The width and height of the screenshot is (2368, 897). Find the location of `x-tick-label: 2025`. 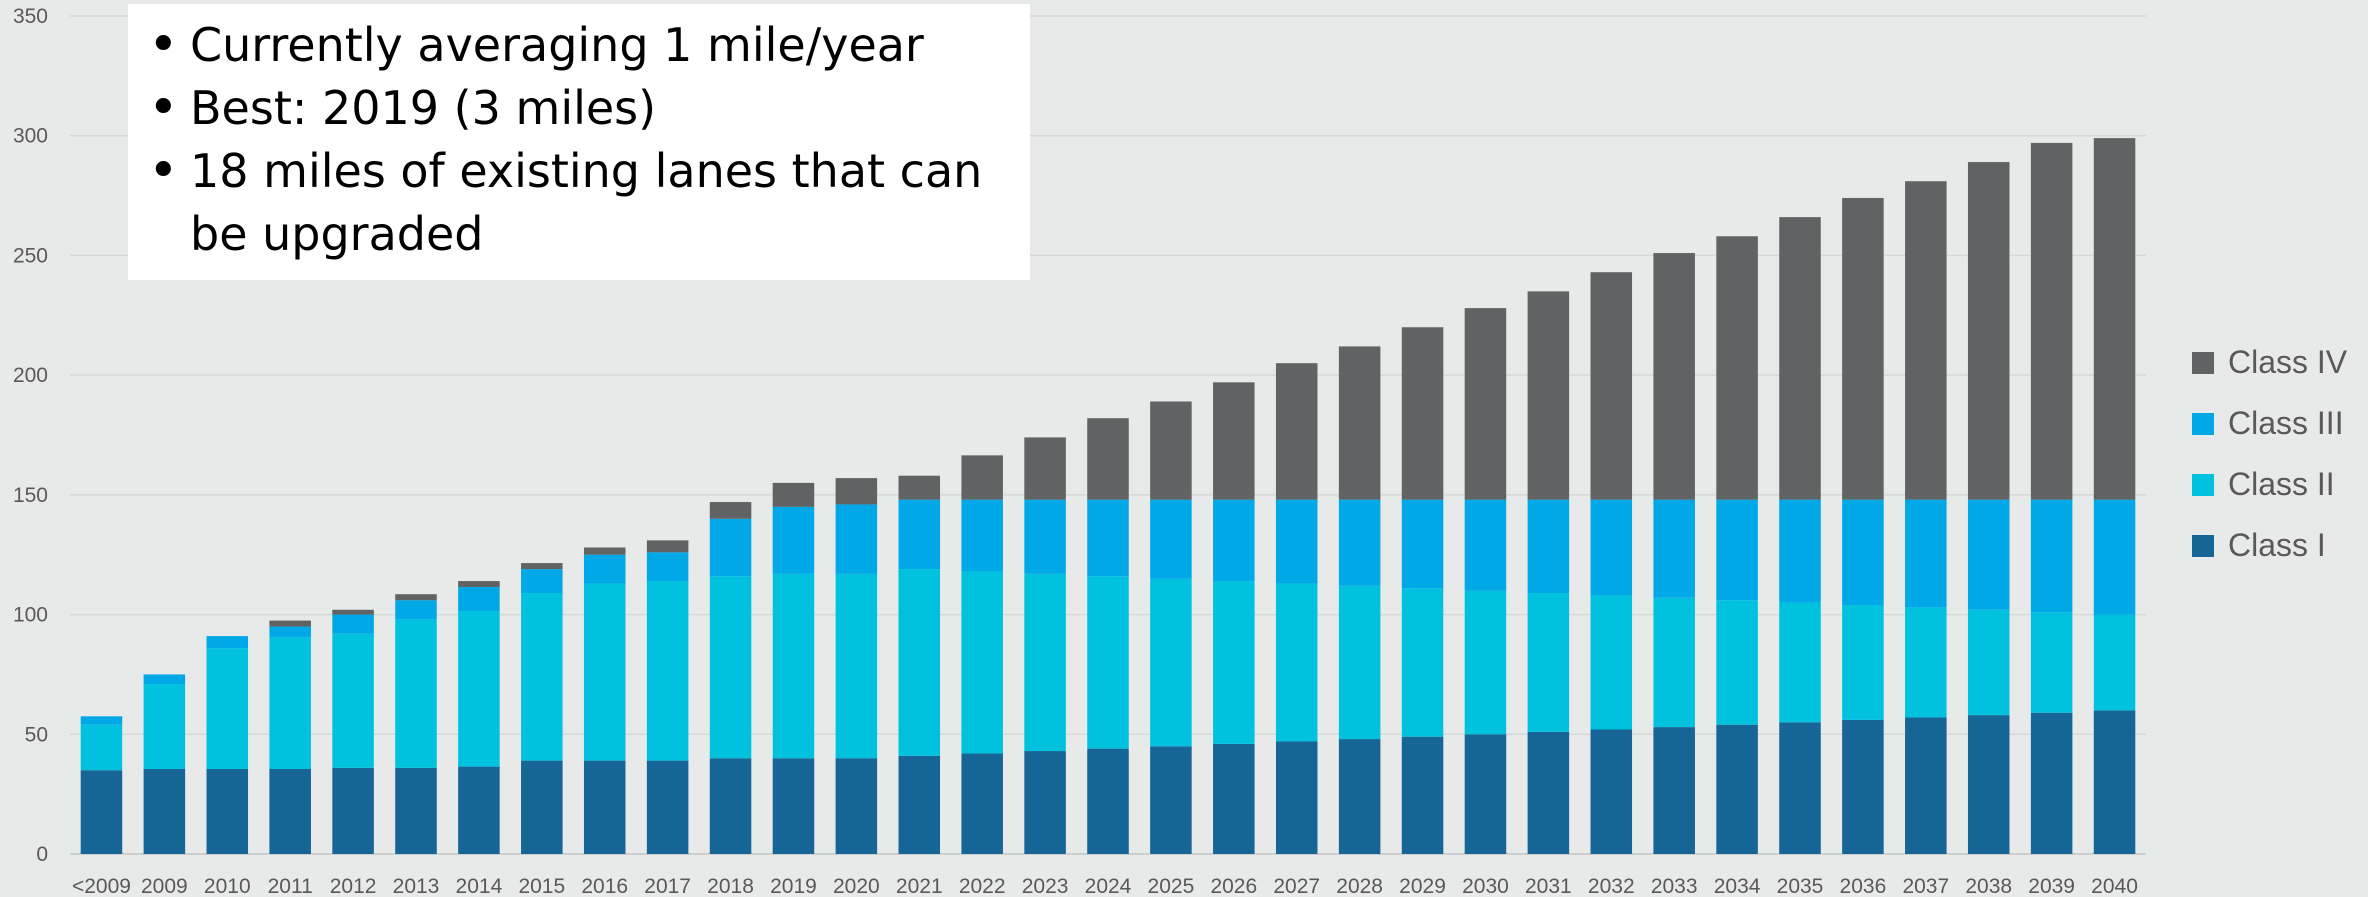

x-tick-label: 2025 is located at coordinates (1171, 886).